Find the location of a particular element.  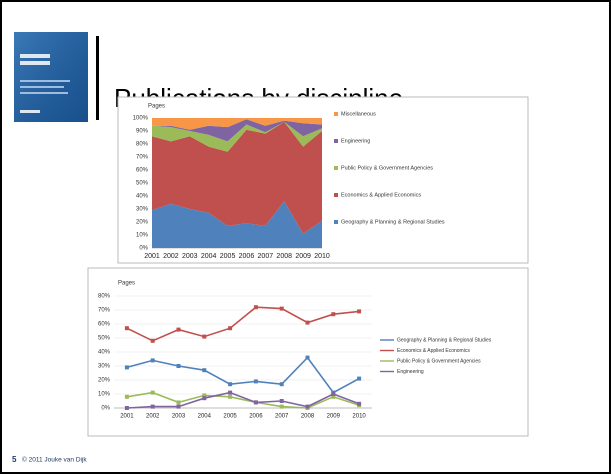

journal-cover is located at coordinates (51, 77).